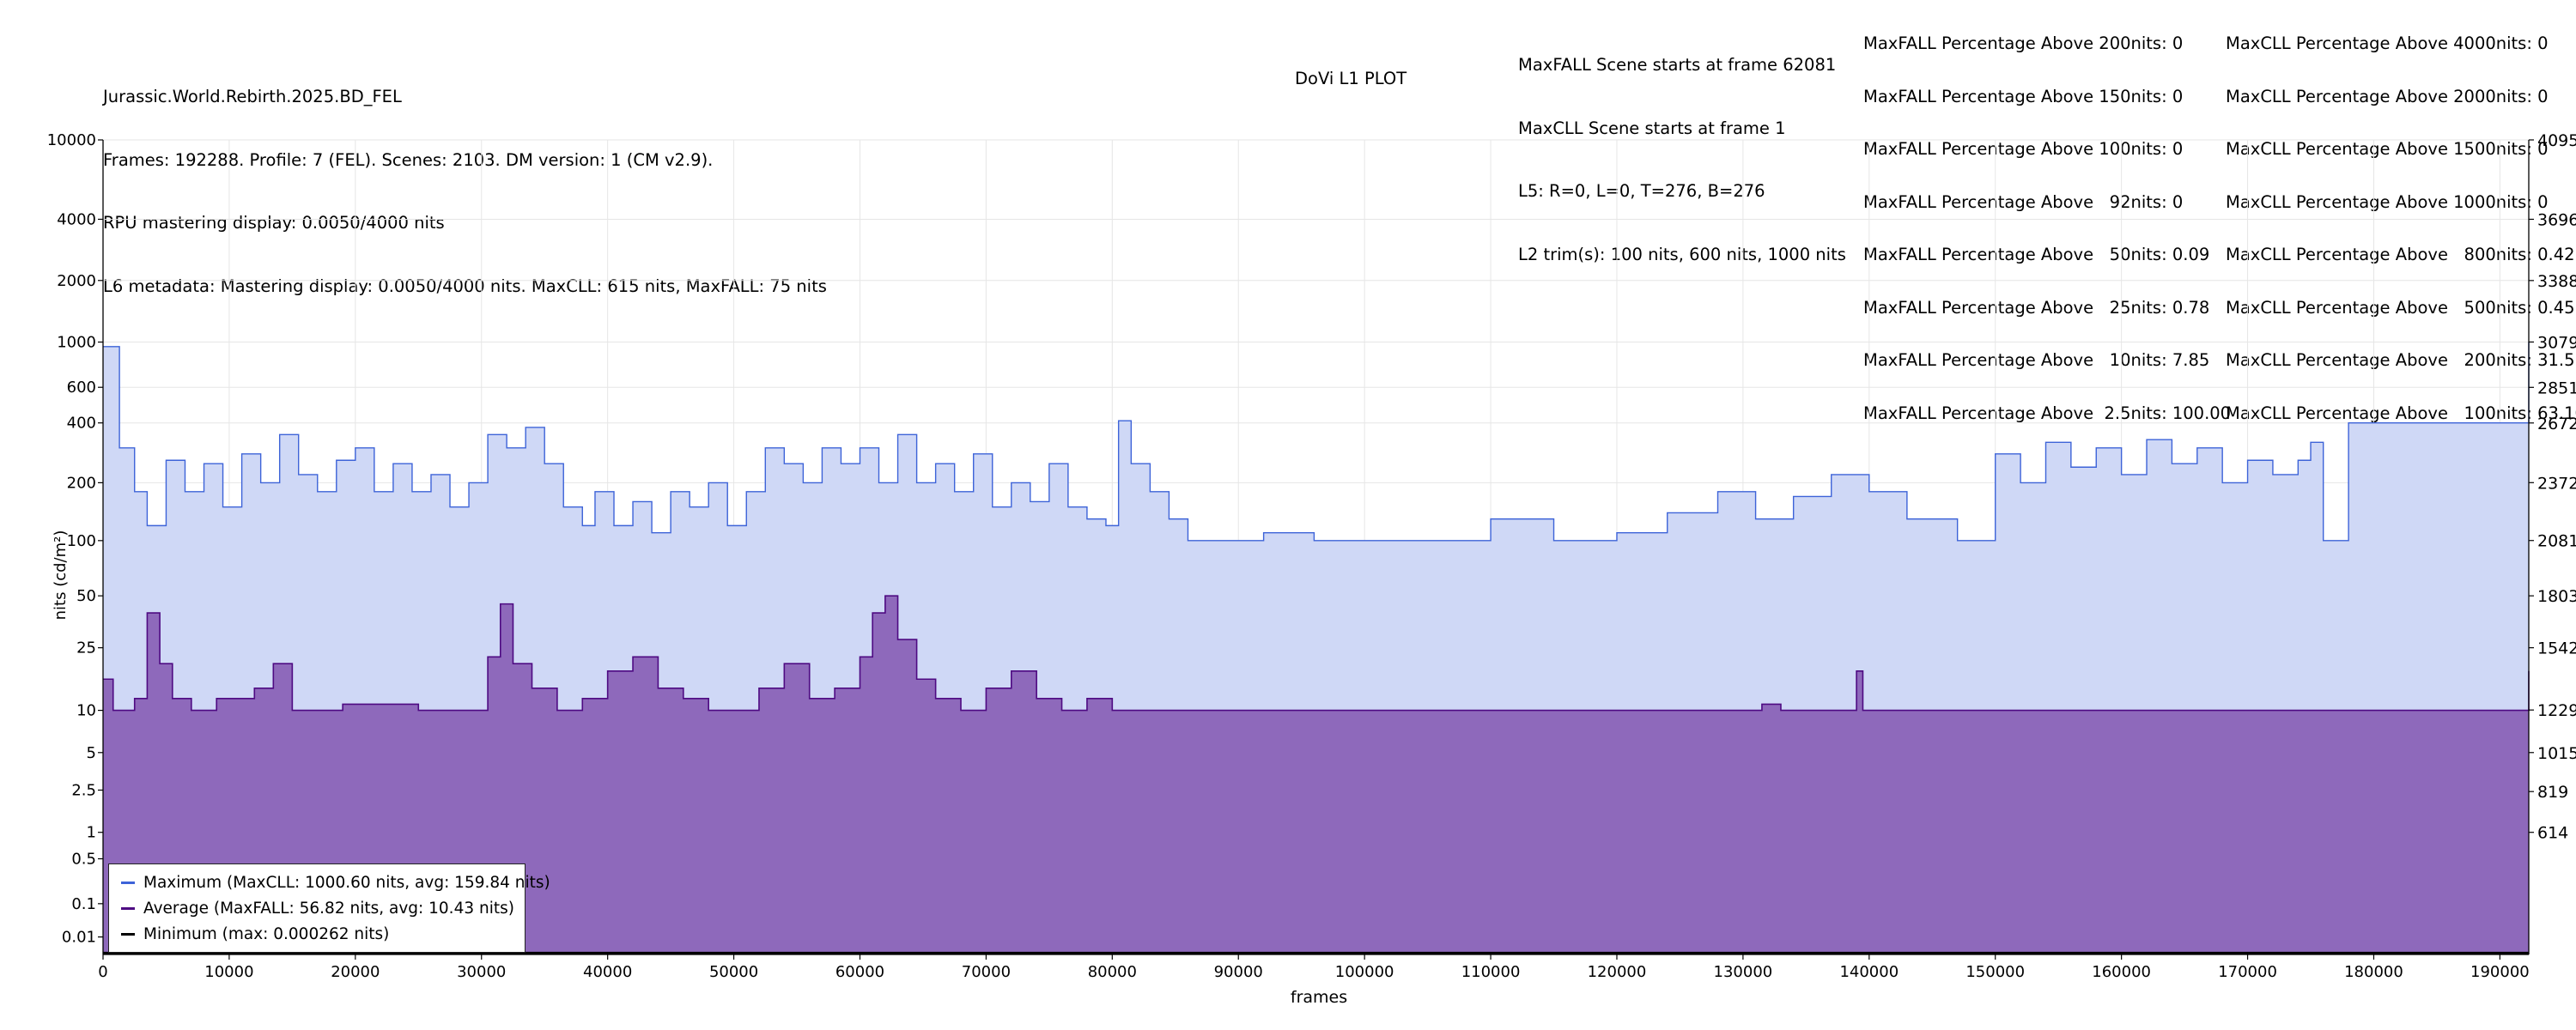  I want to click on y-tick-label-right: 4095, so click(2557, 140).